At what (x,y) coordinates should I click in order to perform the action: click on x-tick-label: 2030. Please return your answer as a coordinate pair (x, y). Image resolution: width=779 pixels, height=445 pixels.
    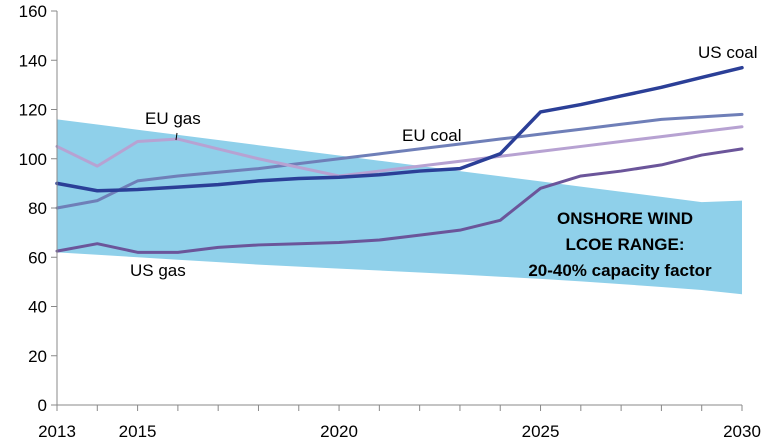
    Looking at the image, I should click on (742, 431).